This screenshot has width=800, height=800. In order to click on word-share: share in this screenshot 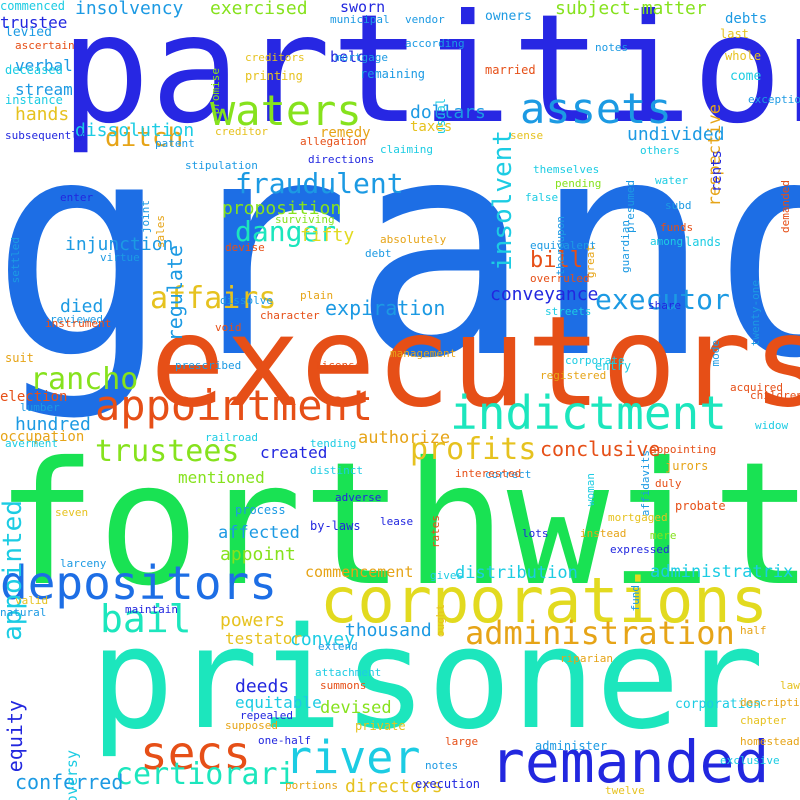, I will do `click(665, 305)`.